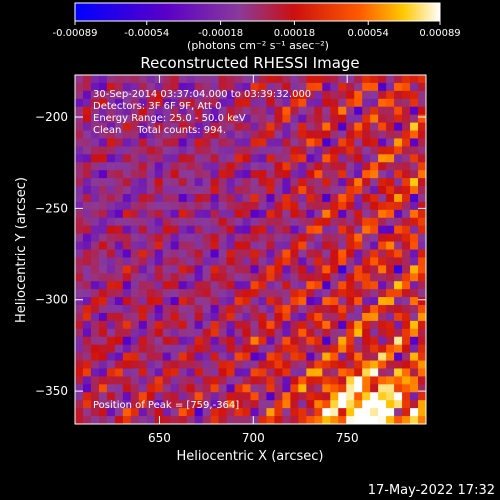  Describe the element at coordinates (258, 45) in the screenshot. I see `colorbar-units-label: (photons cm⁻² s⁻¹ asec⁻²)` at that location.